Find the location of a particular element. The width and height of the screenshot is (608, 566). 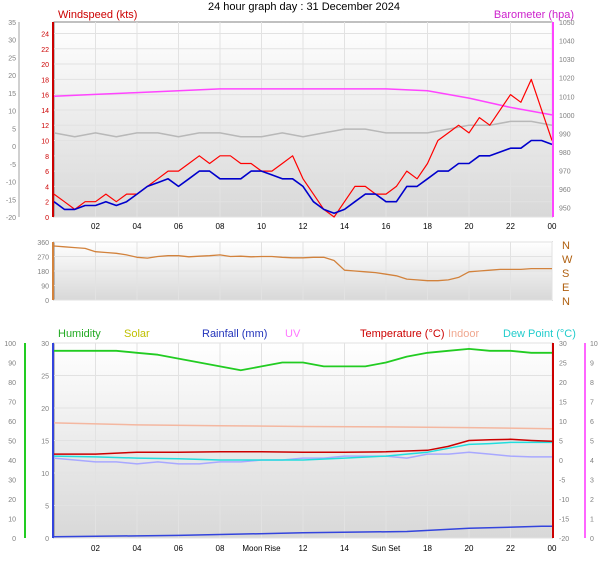

uv-tick-label: 7 is located at coordinates (592, 403).